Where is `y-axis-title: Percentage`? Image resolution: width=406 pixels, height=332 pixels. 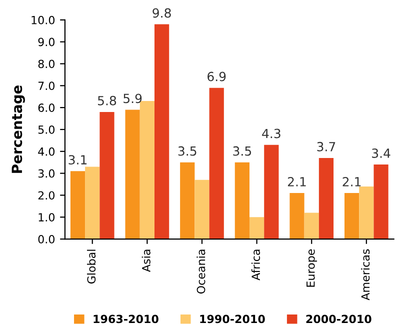
y-axis-title: Percentage is located at coordinates (18, 129).